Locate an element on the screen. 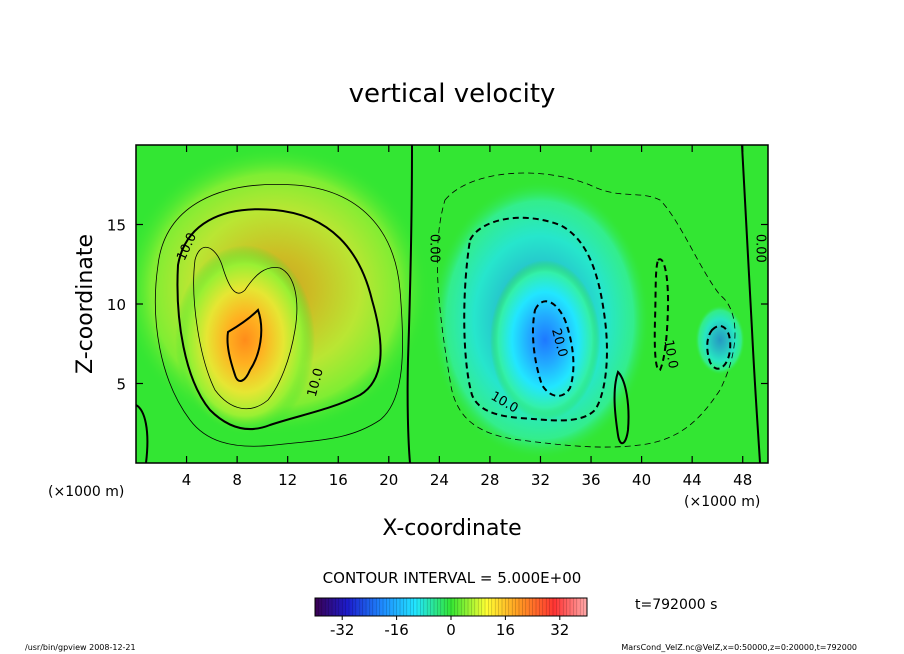 The width and height of the screenshot is (904, 654). colorbar-tick-label: 32 is located at coordinates (559, 630).